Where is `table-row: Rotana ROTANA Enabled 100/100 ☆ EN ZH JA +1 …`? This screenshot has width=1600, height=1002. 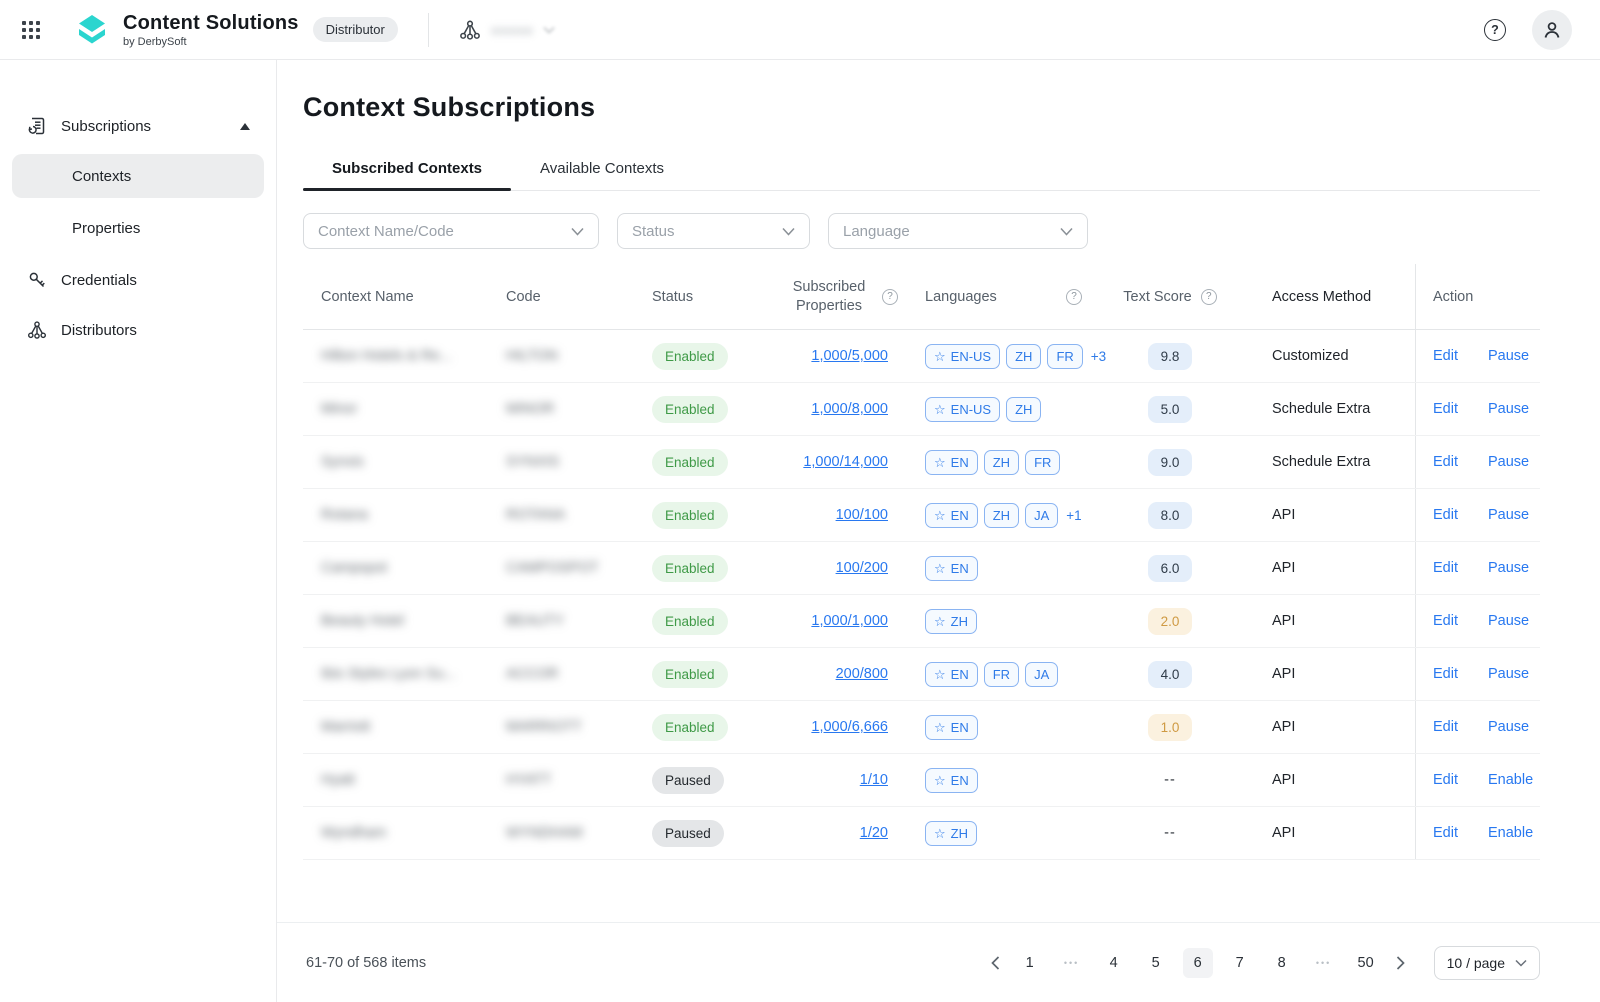 table-row: Rotana ROTANA Enabled 100/100 ☆ EN ZH JA +1 … is located at coordinates (921, 515).